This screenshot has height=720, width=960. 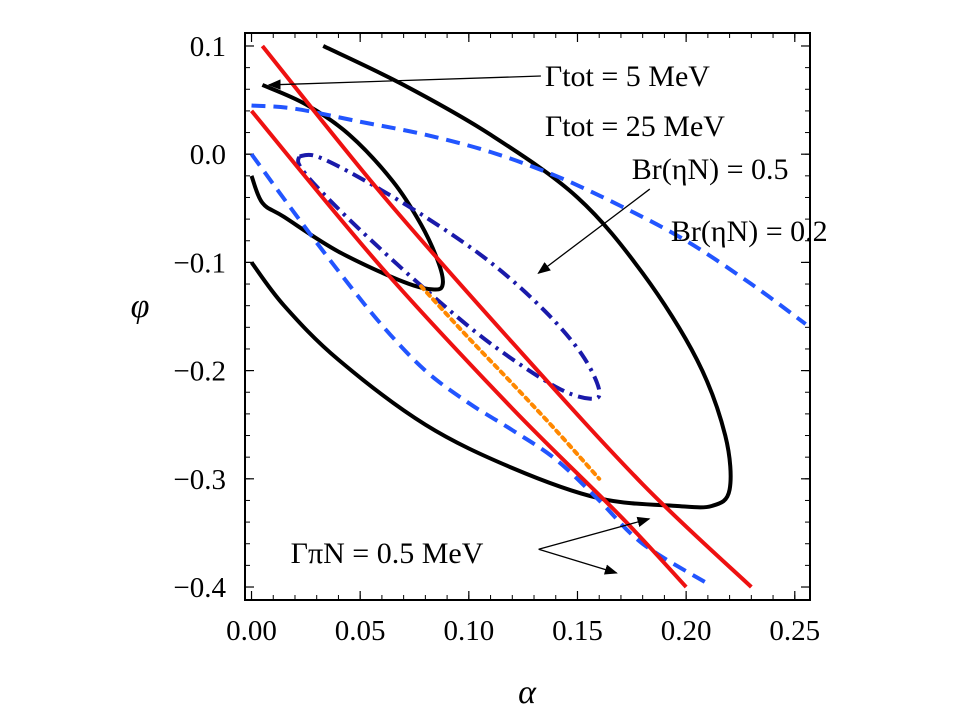 I want to click on x-tick-label: 0.10, so click(x=468, y=631).